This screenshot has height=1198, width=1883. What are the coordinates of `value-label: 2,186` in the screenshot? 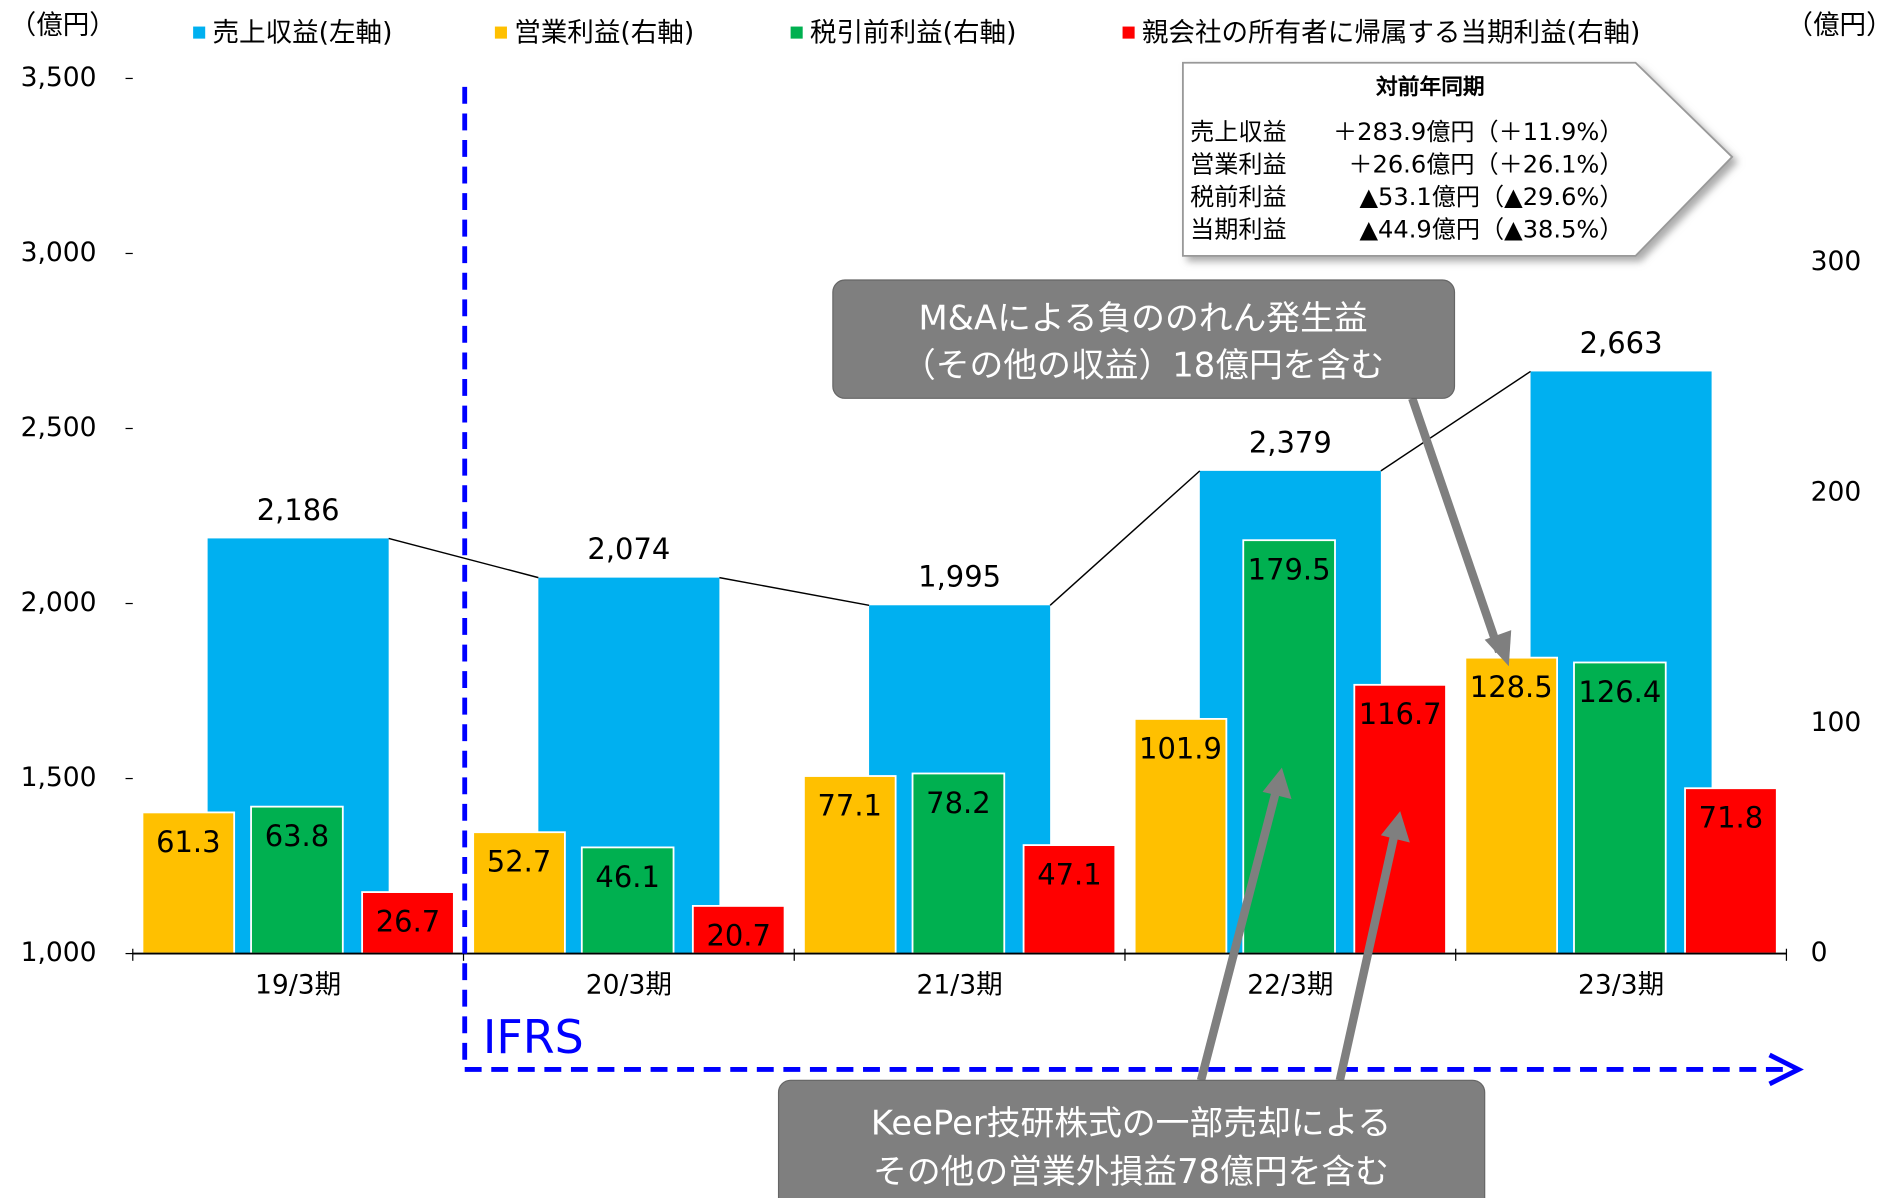 It's located at (298, 510).